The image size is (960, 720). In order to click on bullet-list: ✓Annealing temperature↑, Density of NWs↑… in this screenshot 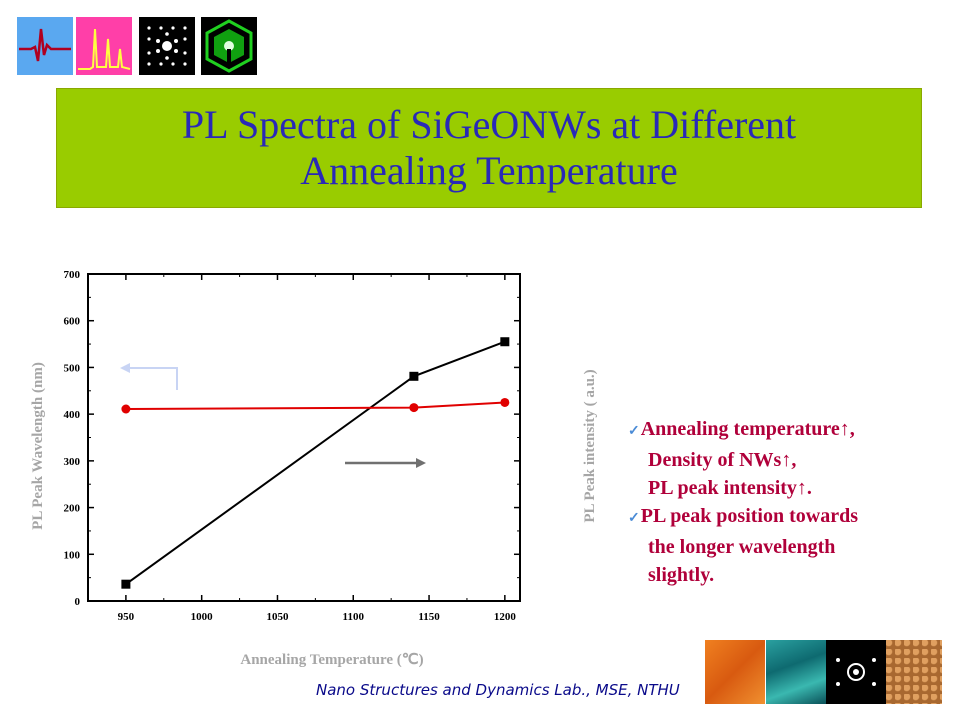, I will do `click(788, 502)`.